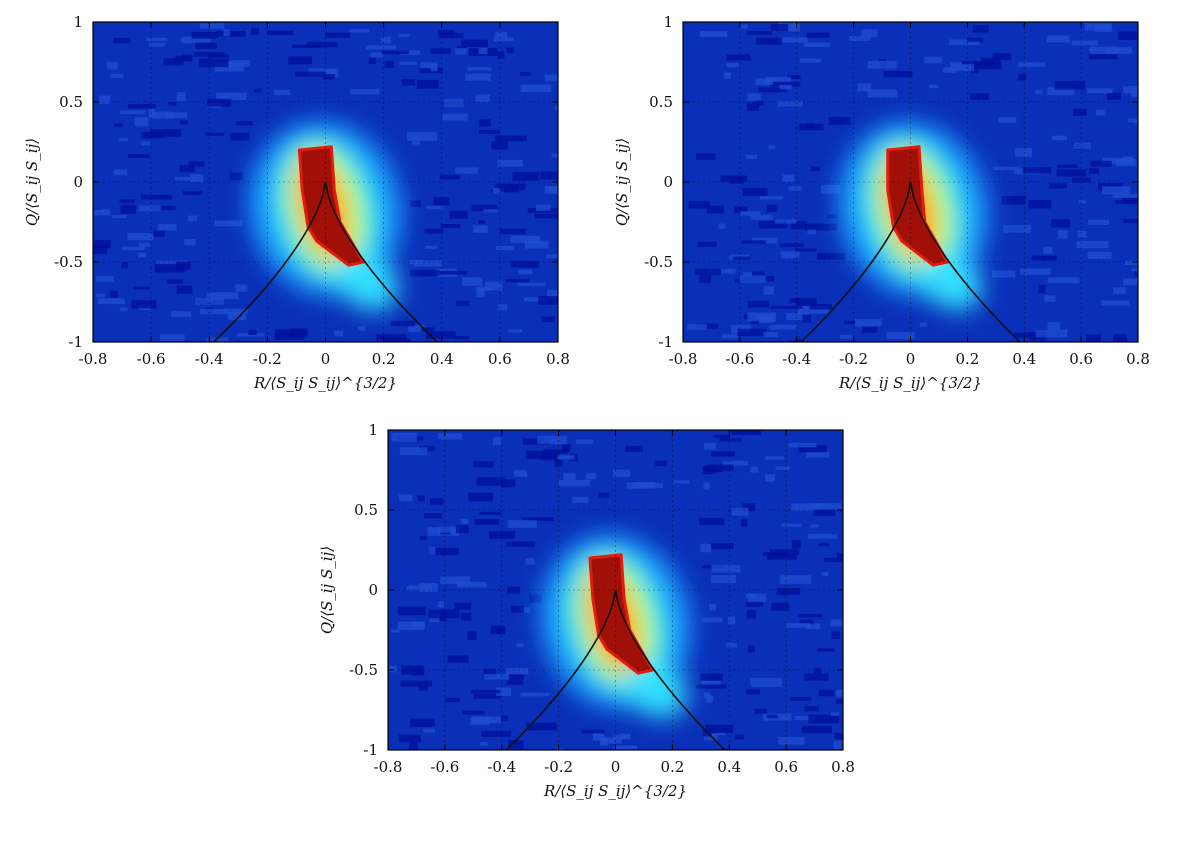 This screenshot has height=841, width=1184. I want to click on y-tick-label: 0, so click(78, 182).